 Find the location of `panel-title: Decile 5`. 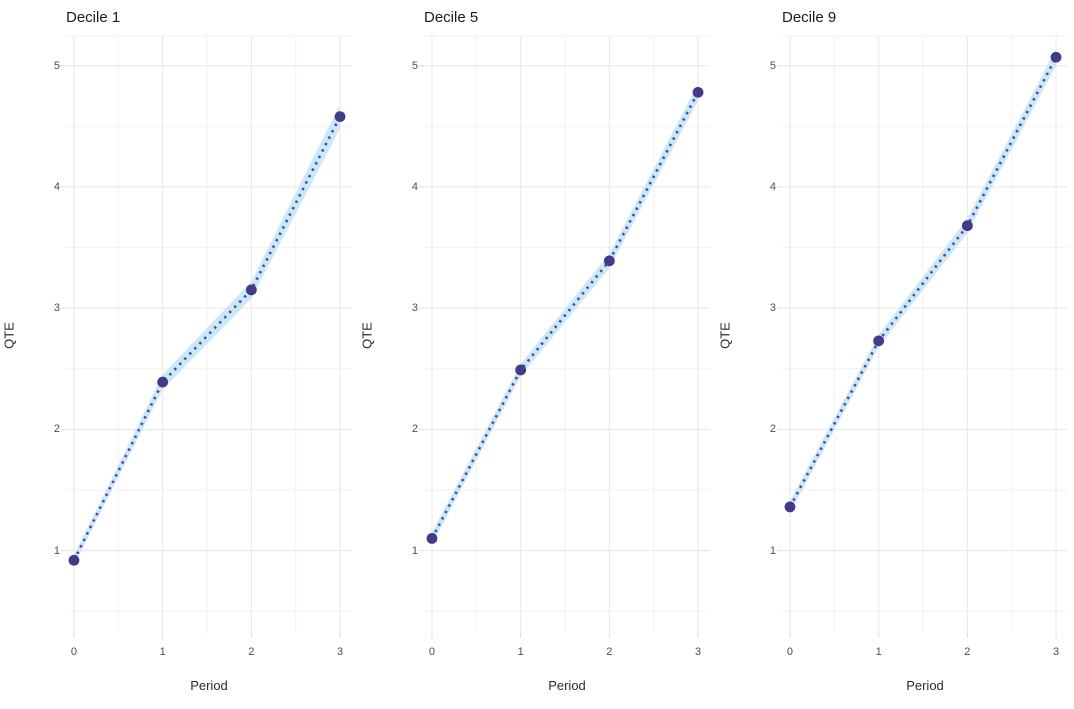

panel-title: Decile 5 is located at coordinates (451, 17).